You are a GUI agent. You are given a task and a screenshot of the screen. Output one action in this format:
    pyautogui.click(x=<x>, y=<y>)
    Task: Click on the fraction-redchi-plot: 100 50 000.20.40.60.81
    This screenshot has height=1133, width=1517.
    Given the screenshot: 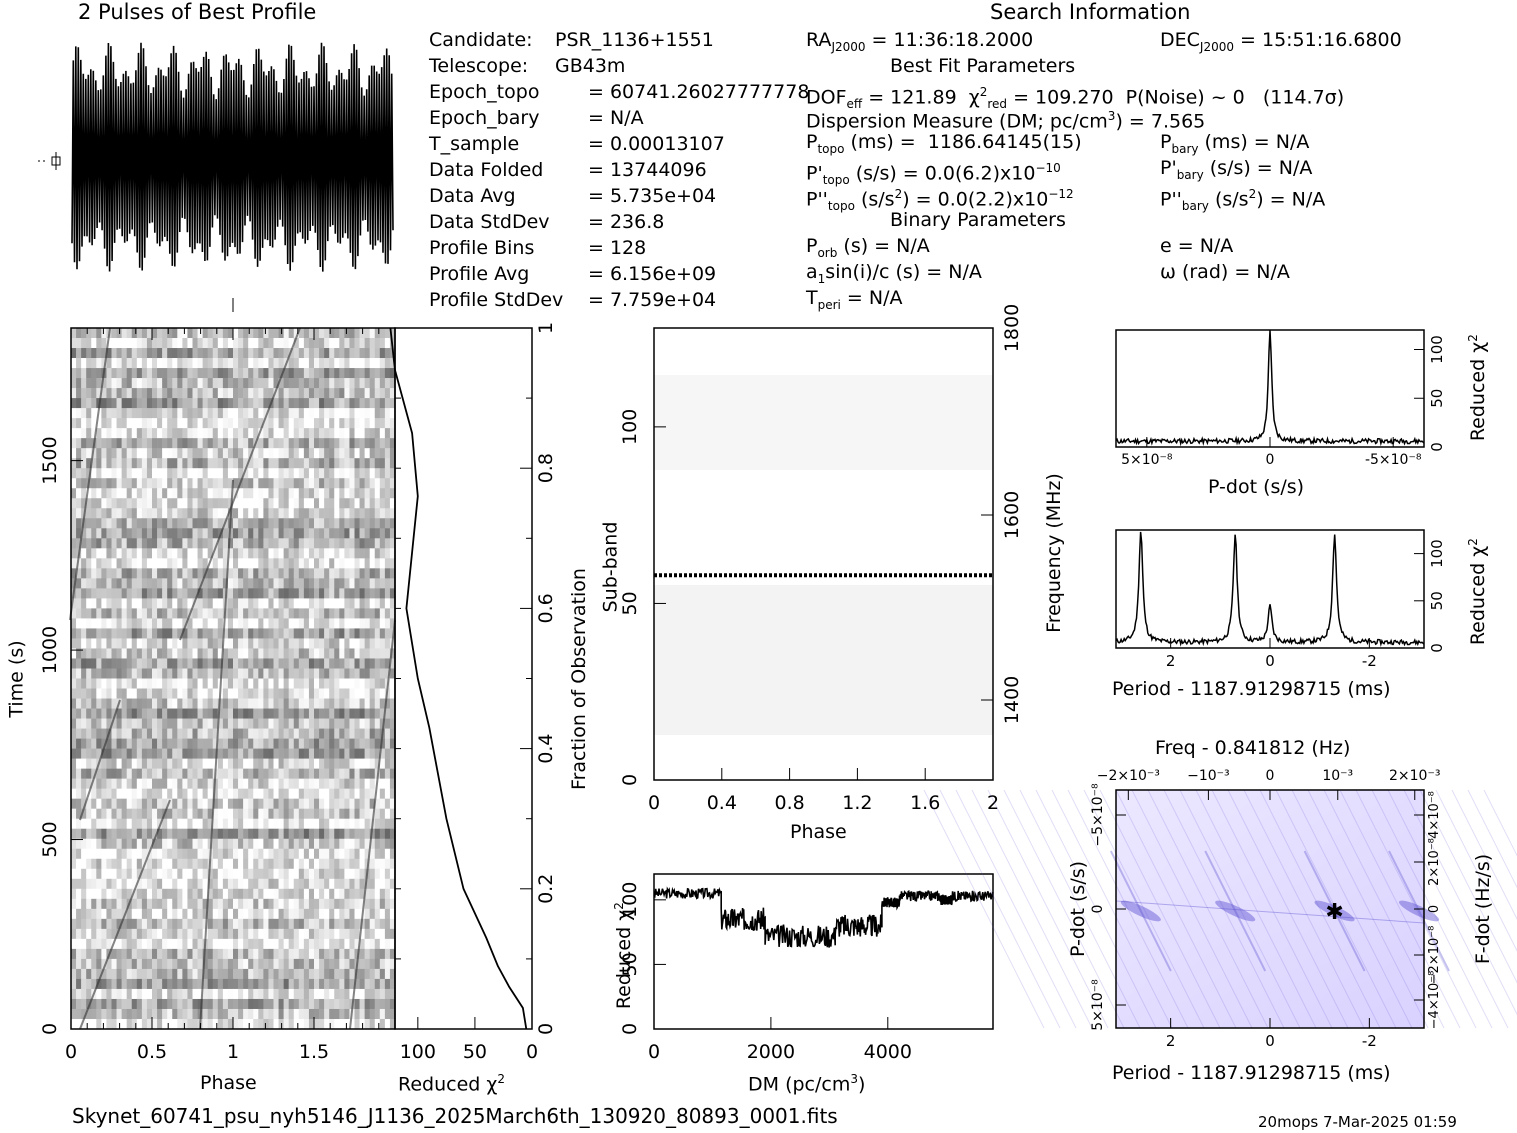 What is the action you would take?
    pyautogui.click(x=473, y=692)
    